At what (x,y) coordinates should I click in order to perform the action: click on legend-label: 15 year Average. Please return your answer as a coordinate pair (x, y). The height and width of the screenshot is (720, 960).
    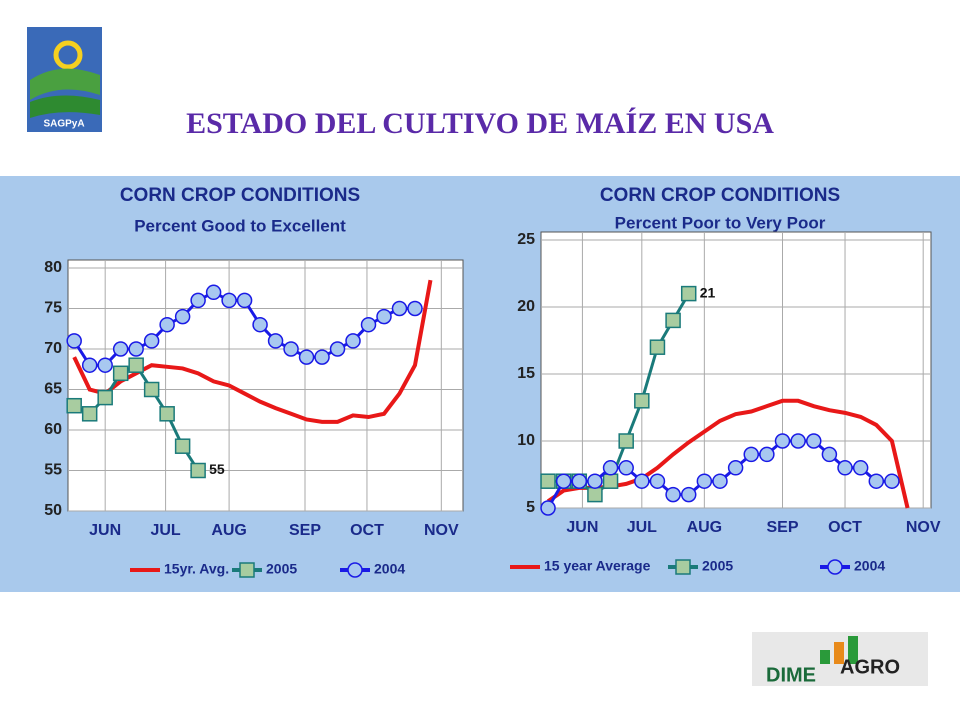
    Looking at the image, I should click on (597, 566).